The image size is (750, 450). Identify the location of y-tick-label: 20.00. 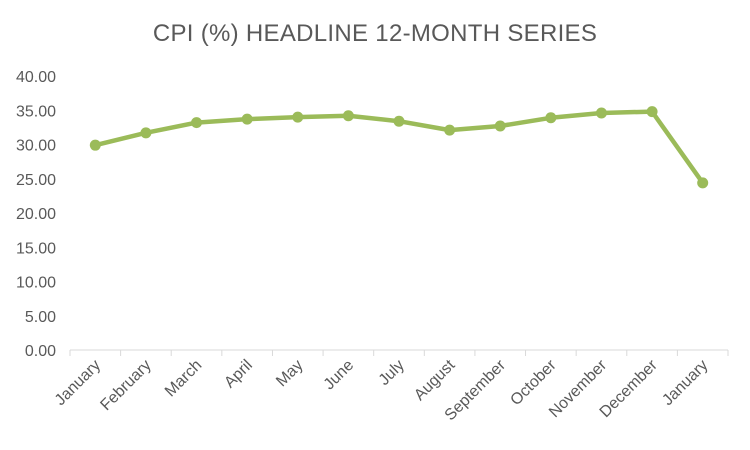
(36, 214).